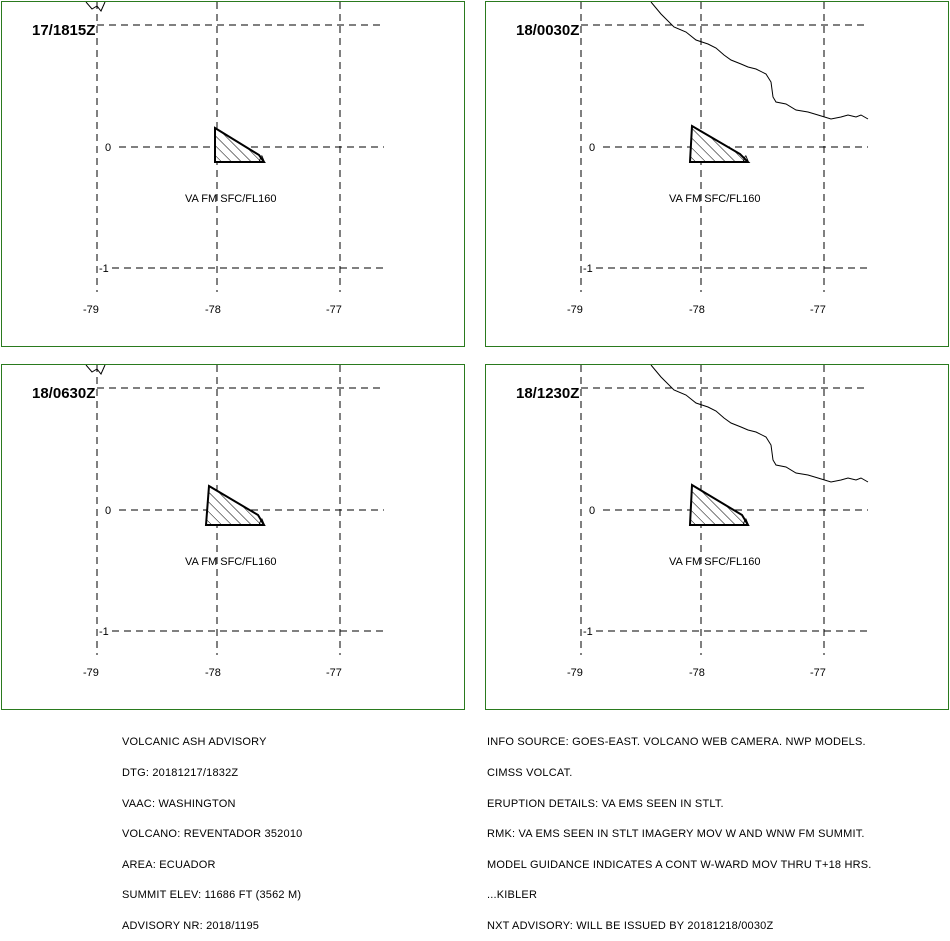  I want to click on graticule, so click(240, 147).